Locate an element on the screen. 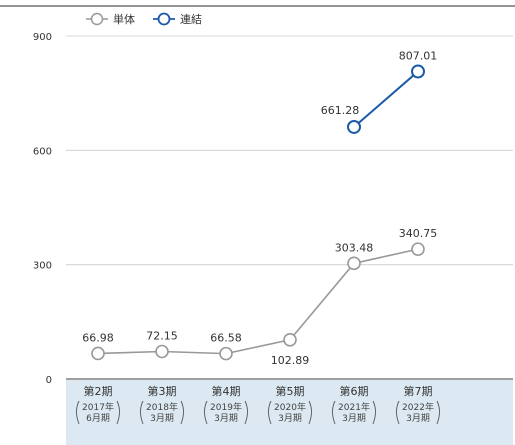 This screenshot has width=515, height=445. y-tick-label: 0 is located at coordinates (49, 380).